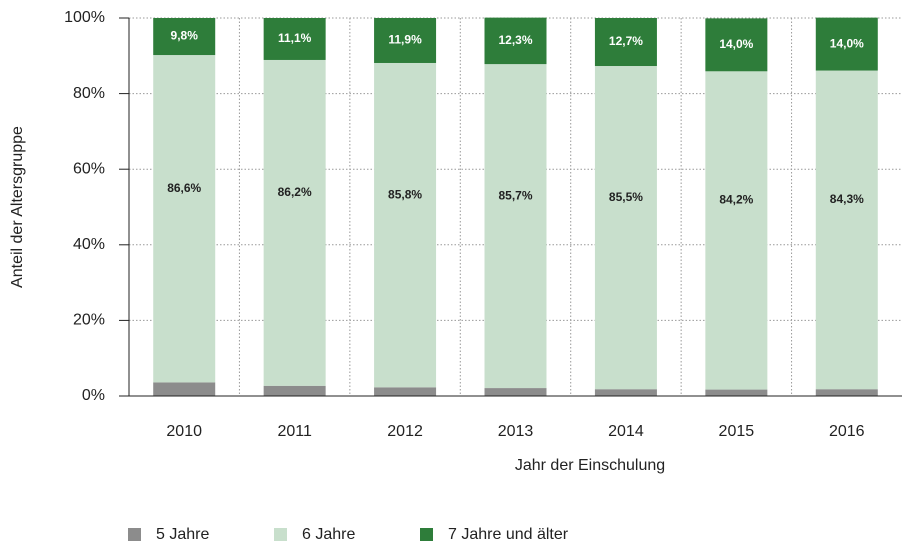 This screenshot has width=903, height=544. What do you see at coordinates (590, 465) in the screenshot?
I see `x-axis-title: Jahr der Einschulung` at bounding box center [590, 465].